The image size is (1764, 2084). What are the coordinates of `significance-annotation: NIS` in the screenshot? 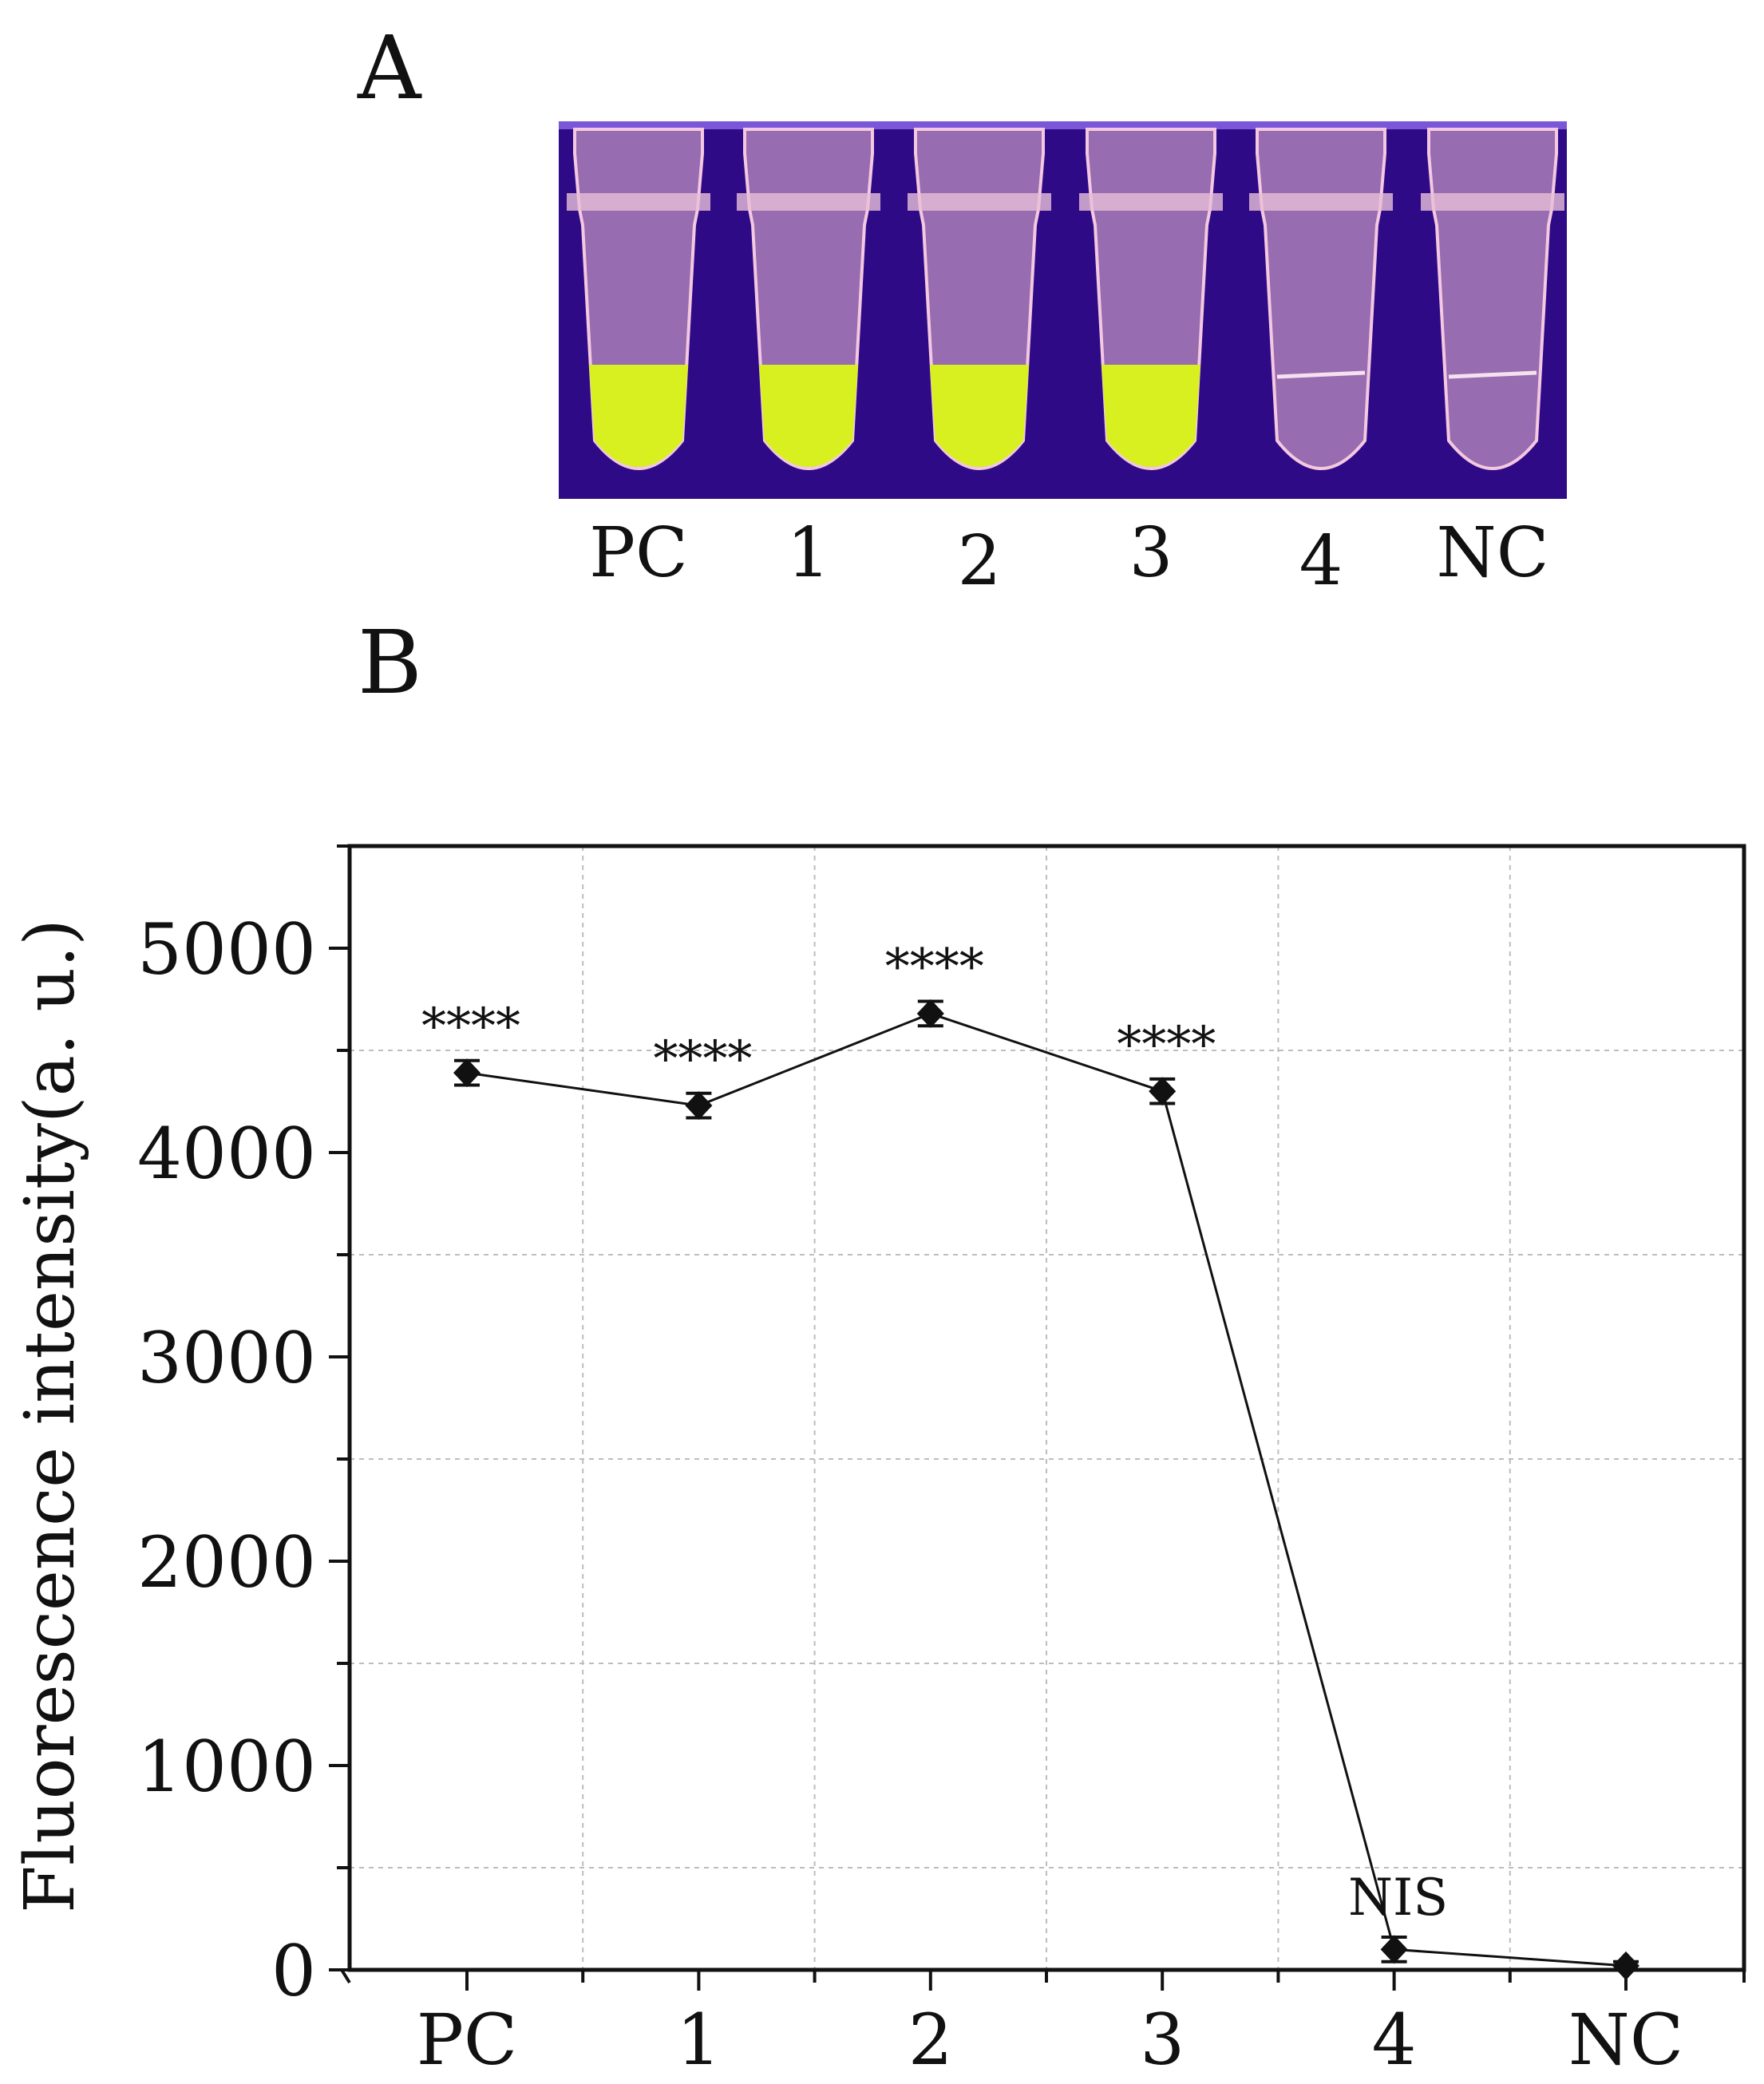 It's located at (1398, 1898).